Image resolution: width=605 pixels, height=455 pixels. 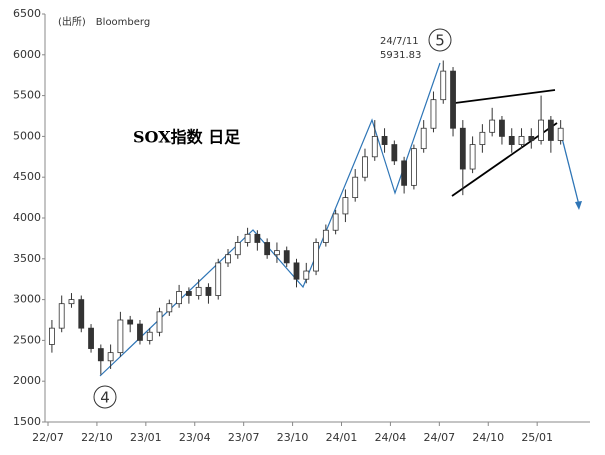 I want to click on arrow-head, so click(x=578, y=205).